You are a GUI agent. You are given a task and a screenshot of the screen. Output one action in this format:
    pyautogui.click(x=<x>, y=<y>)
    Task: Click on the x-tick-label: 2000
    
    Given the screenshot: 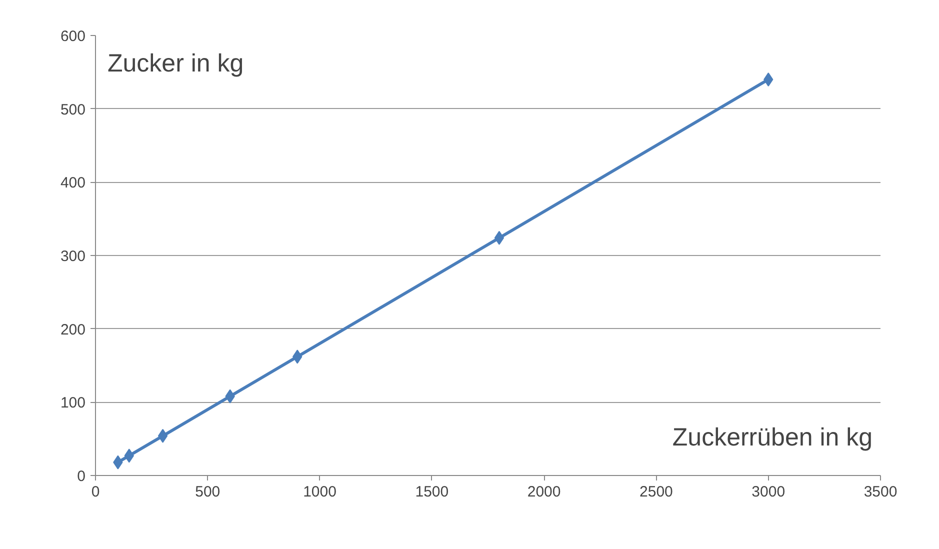 What is the action you would take?
    pyautogui.click(x=544, y=492)
    